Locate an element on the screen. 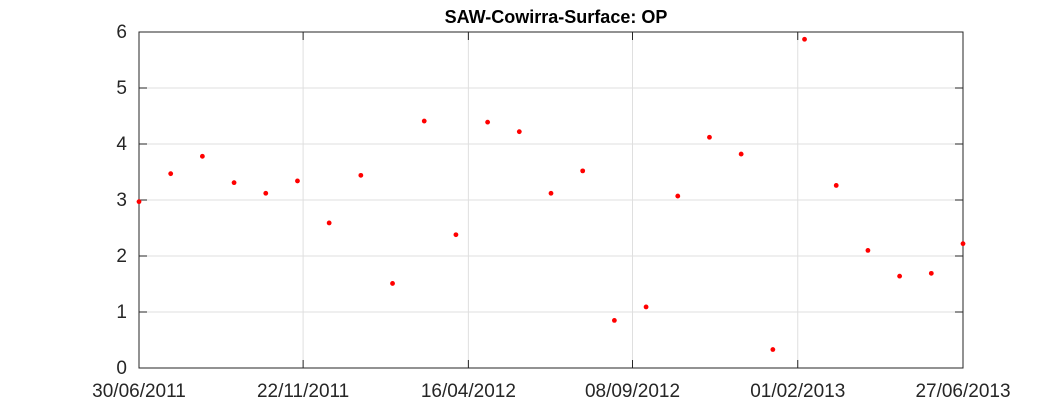 This screenshot has width=1063, height=413. y-tick-label: 5 is located at coordinates (121, 88).